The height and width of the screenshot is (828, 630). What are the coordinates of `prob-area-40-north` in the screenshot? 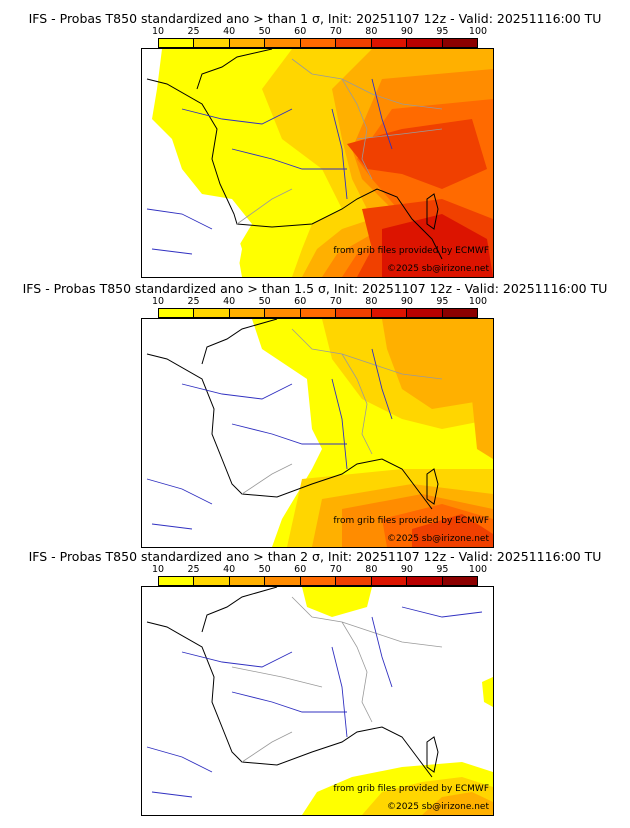 It's located at (437, 364).